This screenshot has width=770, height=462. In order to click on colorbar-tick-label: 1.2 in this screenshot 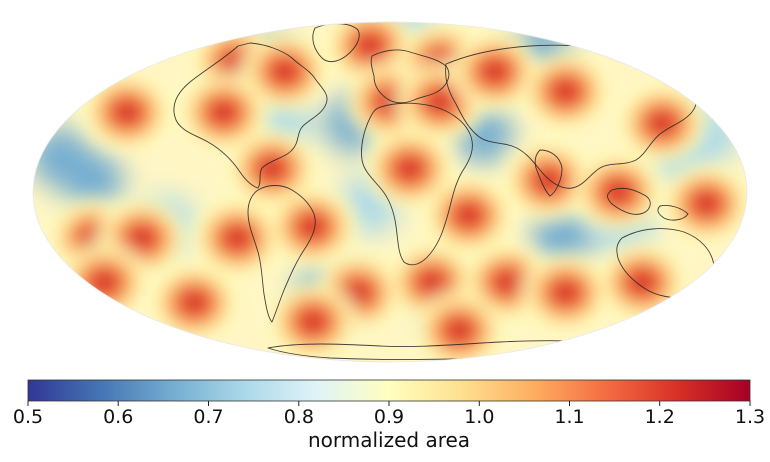, I will do `click(660, 417)`.